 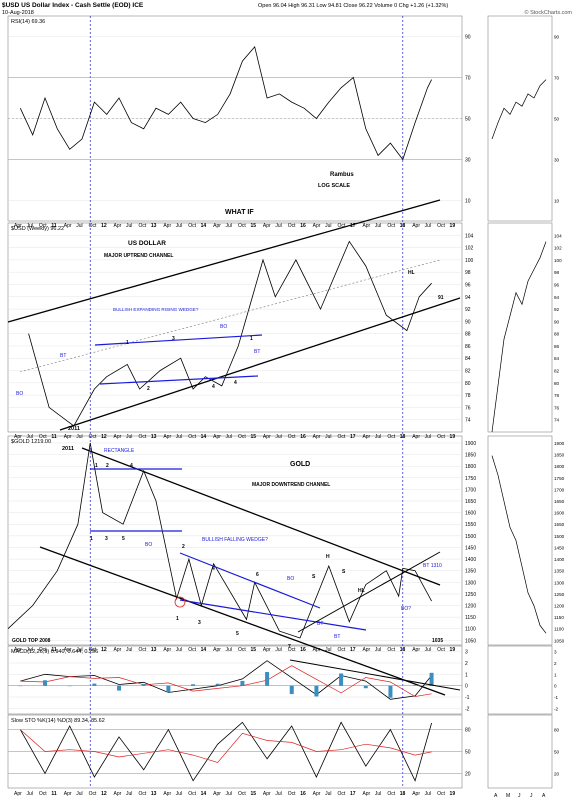 I want to click on y-tick-label-macd: 3, so click(x=466, y=653).